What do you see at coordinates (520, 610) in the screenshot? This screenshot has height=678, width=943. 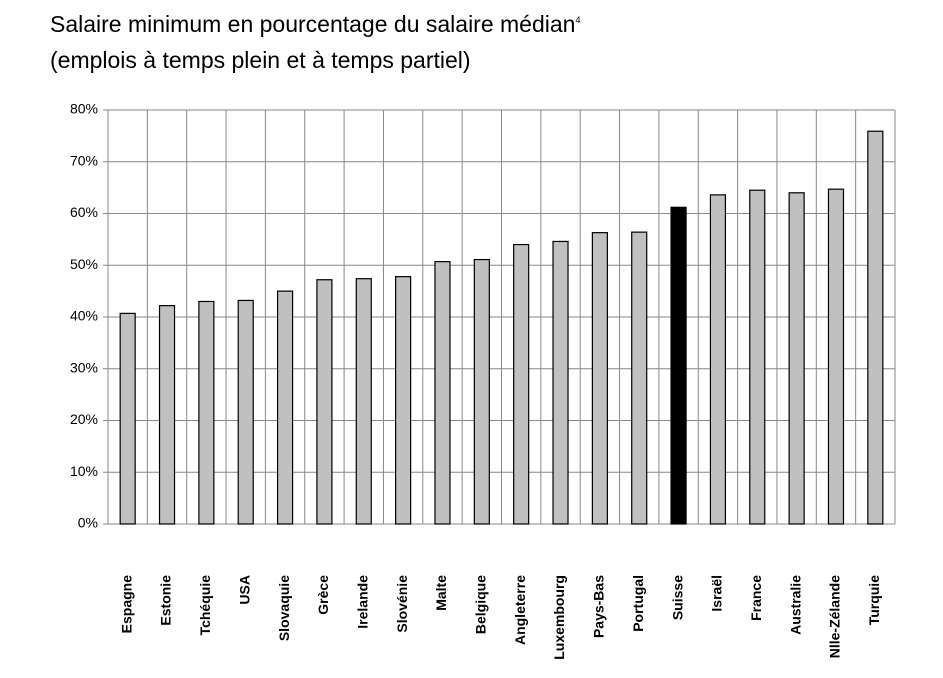 I see `x-tick-label: Angleterre` at bounding box center [520, 610].